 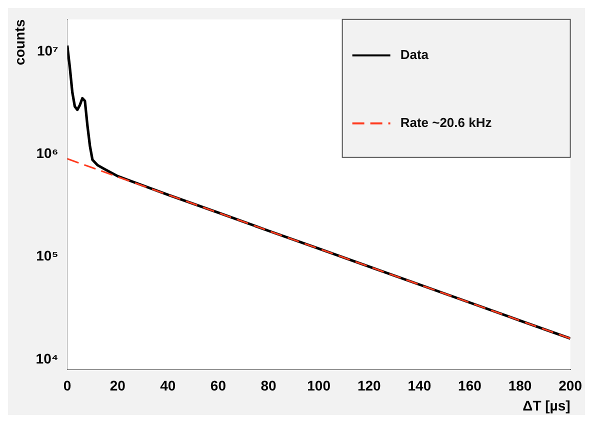 What do you see at coordinates (47, 152) in the screenshot?
I see `y-tick-label: 10⁶` at bounding box center [47, 152].